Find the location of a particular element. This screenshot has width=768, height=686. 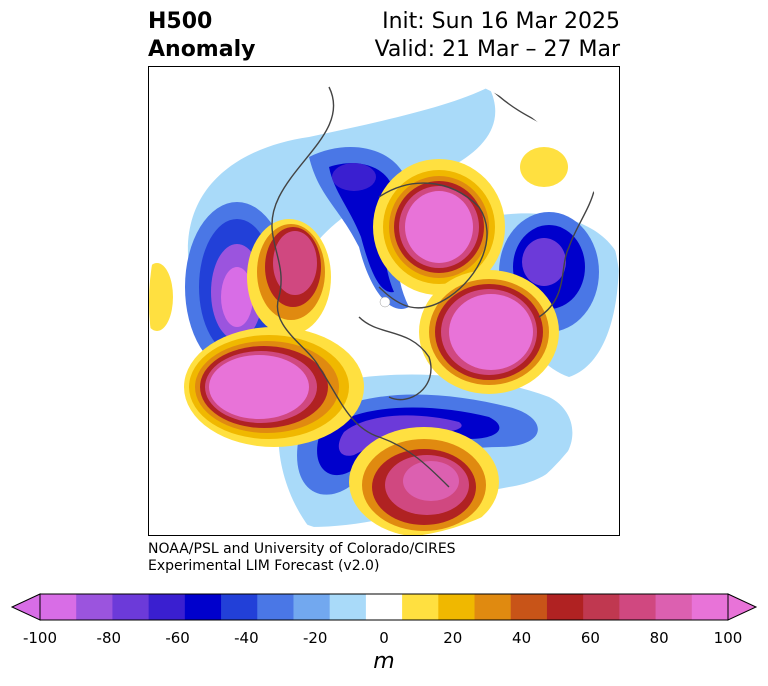

colorbar-unit: m is located at coordinates (384, 661).